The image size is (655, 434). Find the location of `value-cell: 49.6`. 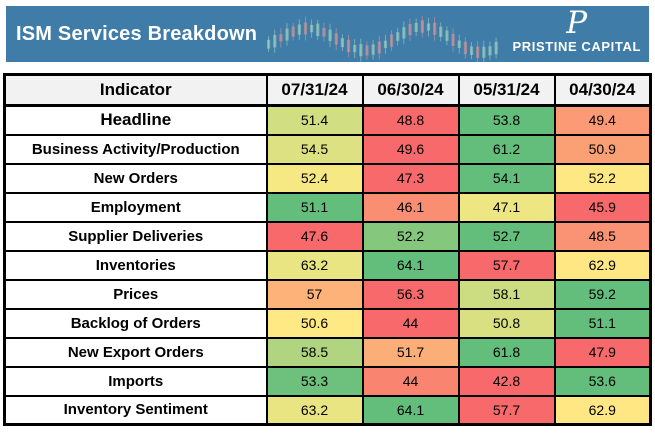

value-cell: 49.6 is located at coordinates (410, 149).